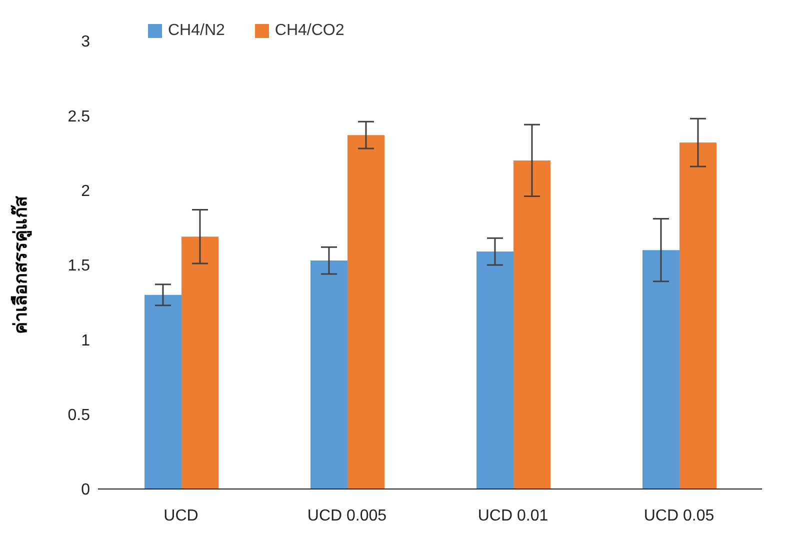 This screenshot has width=790, height=547. Describe the element at coordinates (85, 42) in the screenshot. I see `y-tick-label: 3` at that location.